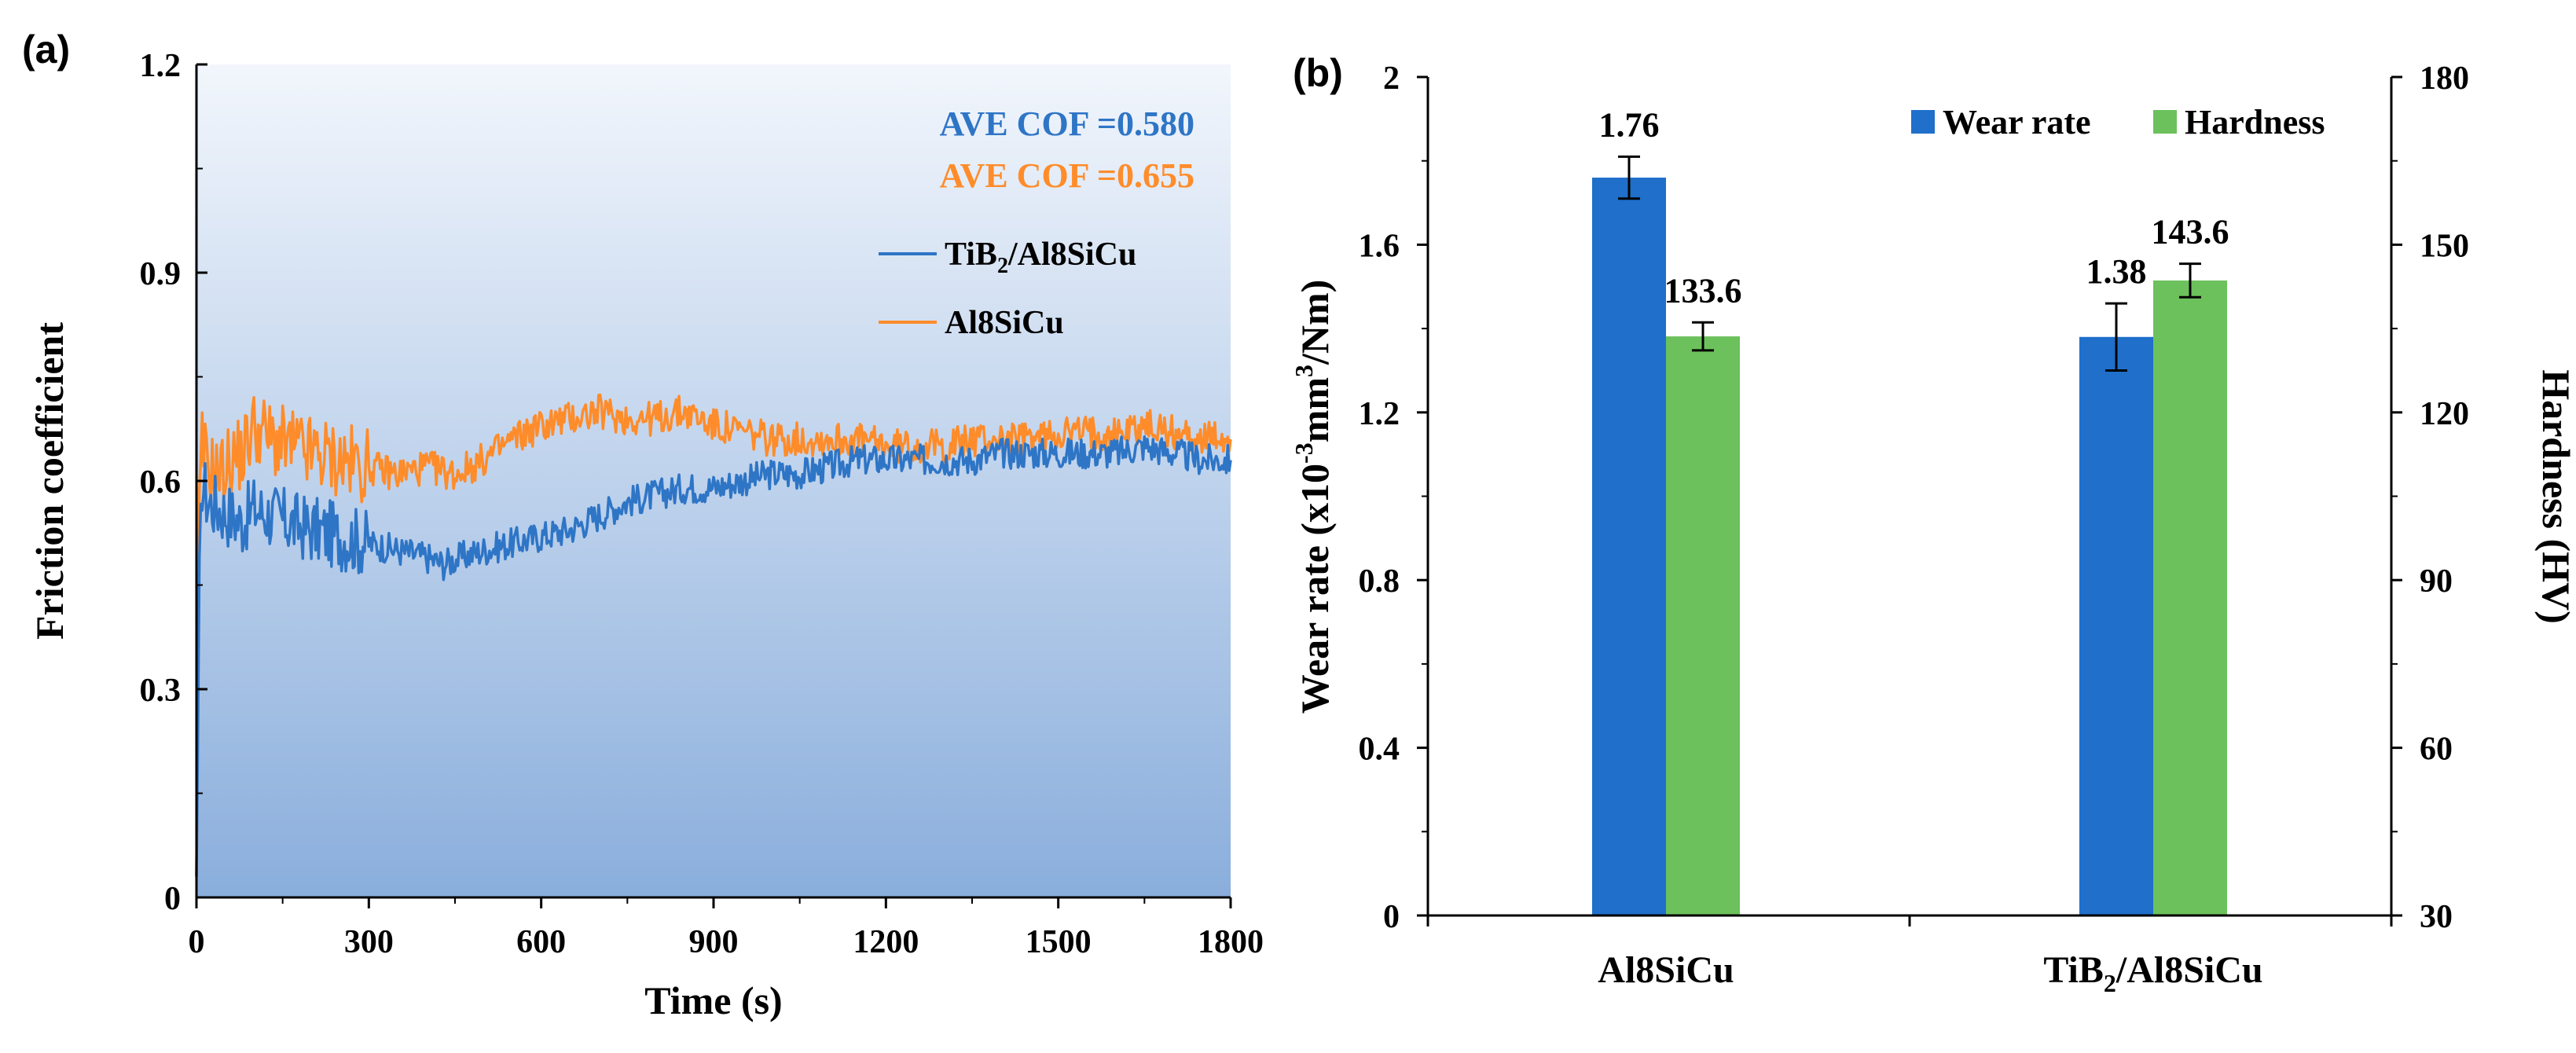 Image resolution: width=2576 pixels, height=1053 pixels. What do you see at coordinates (1066, 124) in the screenshot?
I see `ave-cof-annotation-blue: AVE COF =0.580` at bounding box center [1066, 124].